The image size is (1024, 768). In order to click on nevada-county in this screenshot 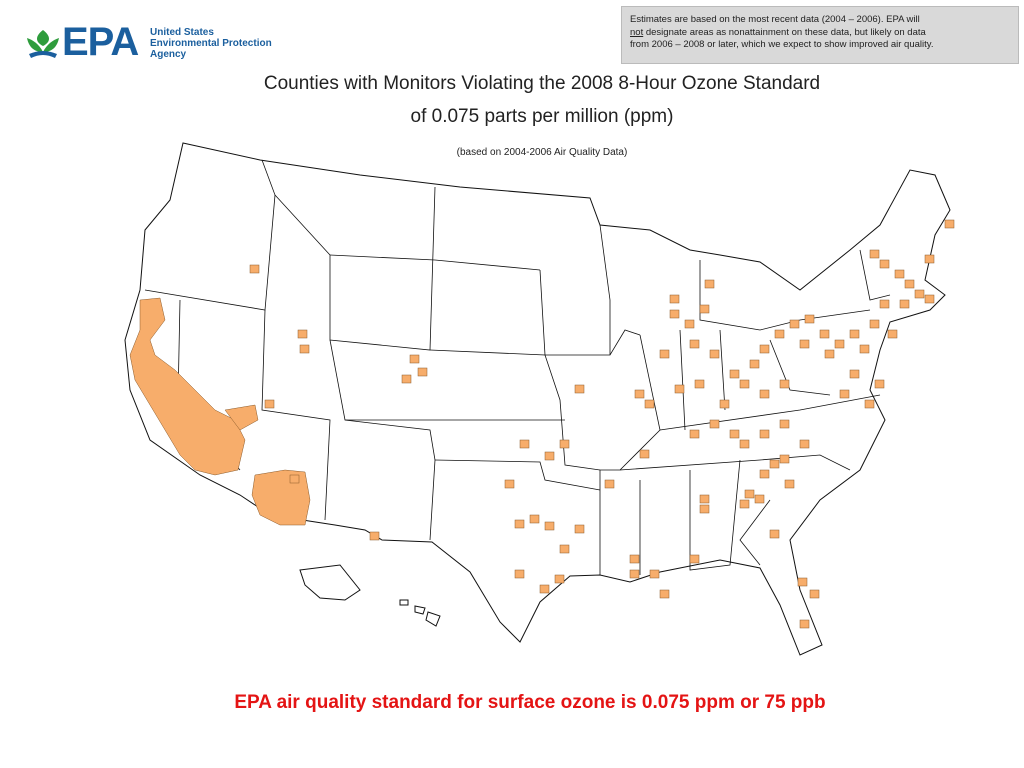, I will do `click(241, 417)`.